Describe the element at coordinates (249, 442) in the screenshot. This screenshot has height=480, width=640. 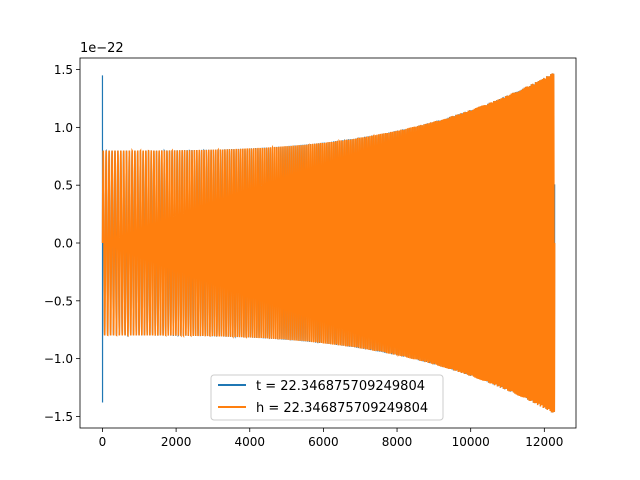
I see `x-tick-label: 4000` at that location.